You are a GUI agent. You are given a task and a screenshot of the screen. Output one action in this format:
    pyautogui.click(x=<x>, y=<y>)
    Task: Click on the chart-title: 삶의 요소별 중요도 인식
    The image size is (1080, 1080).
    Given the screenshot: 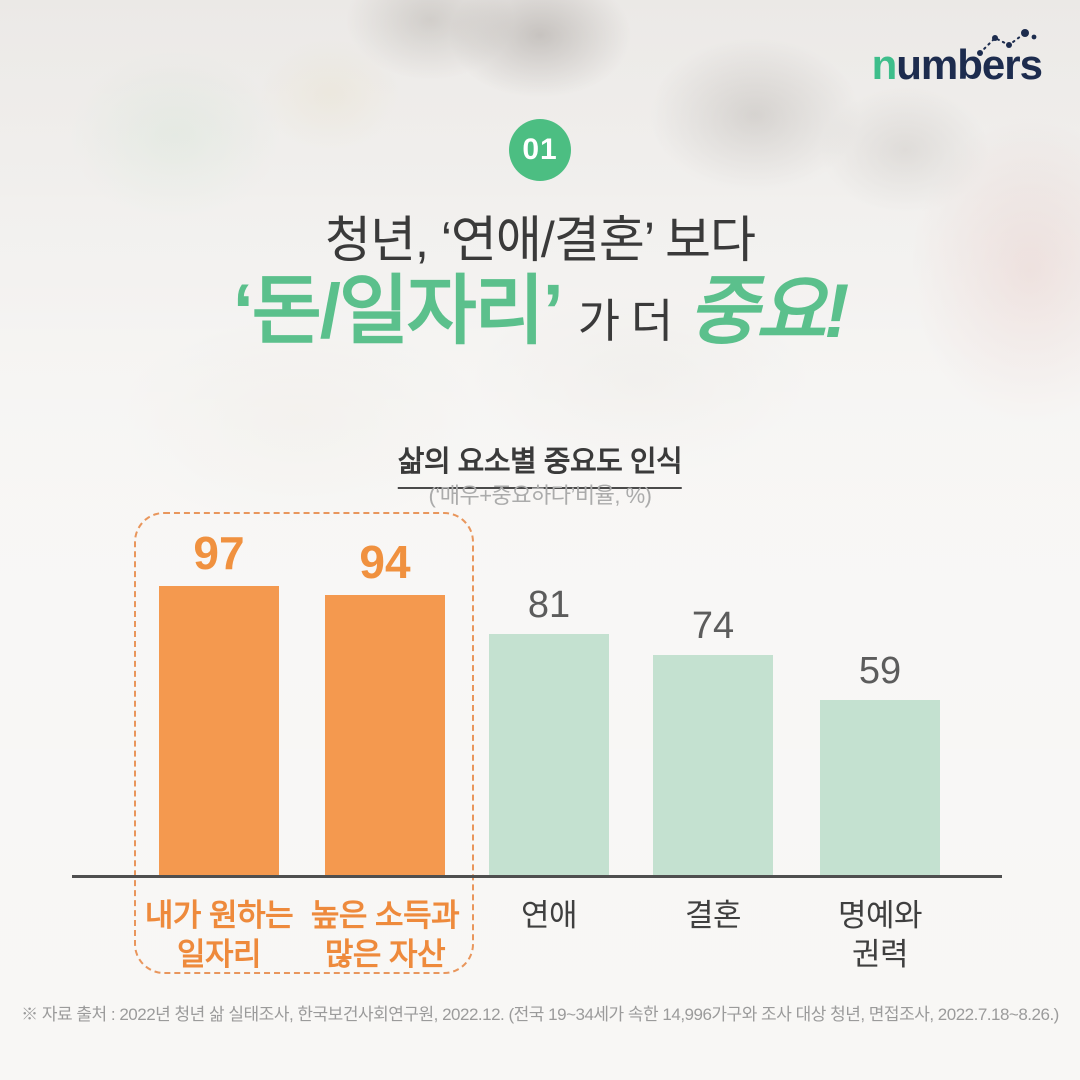 What is the action you would take?
    pyautogui.click(x=540, y=463)
    